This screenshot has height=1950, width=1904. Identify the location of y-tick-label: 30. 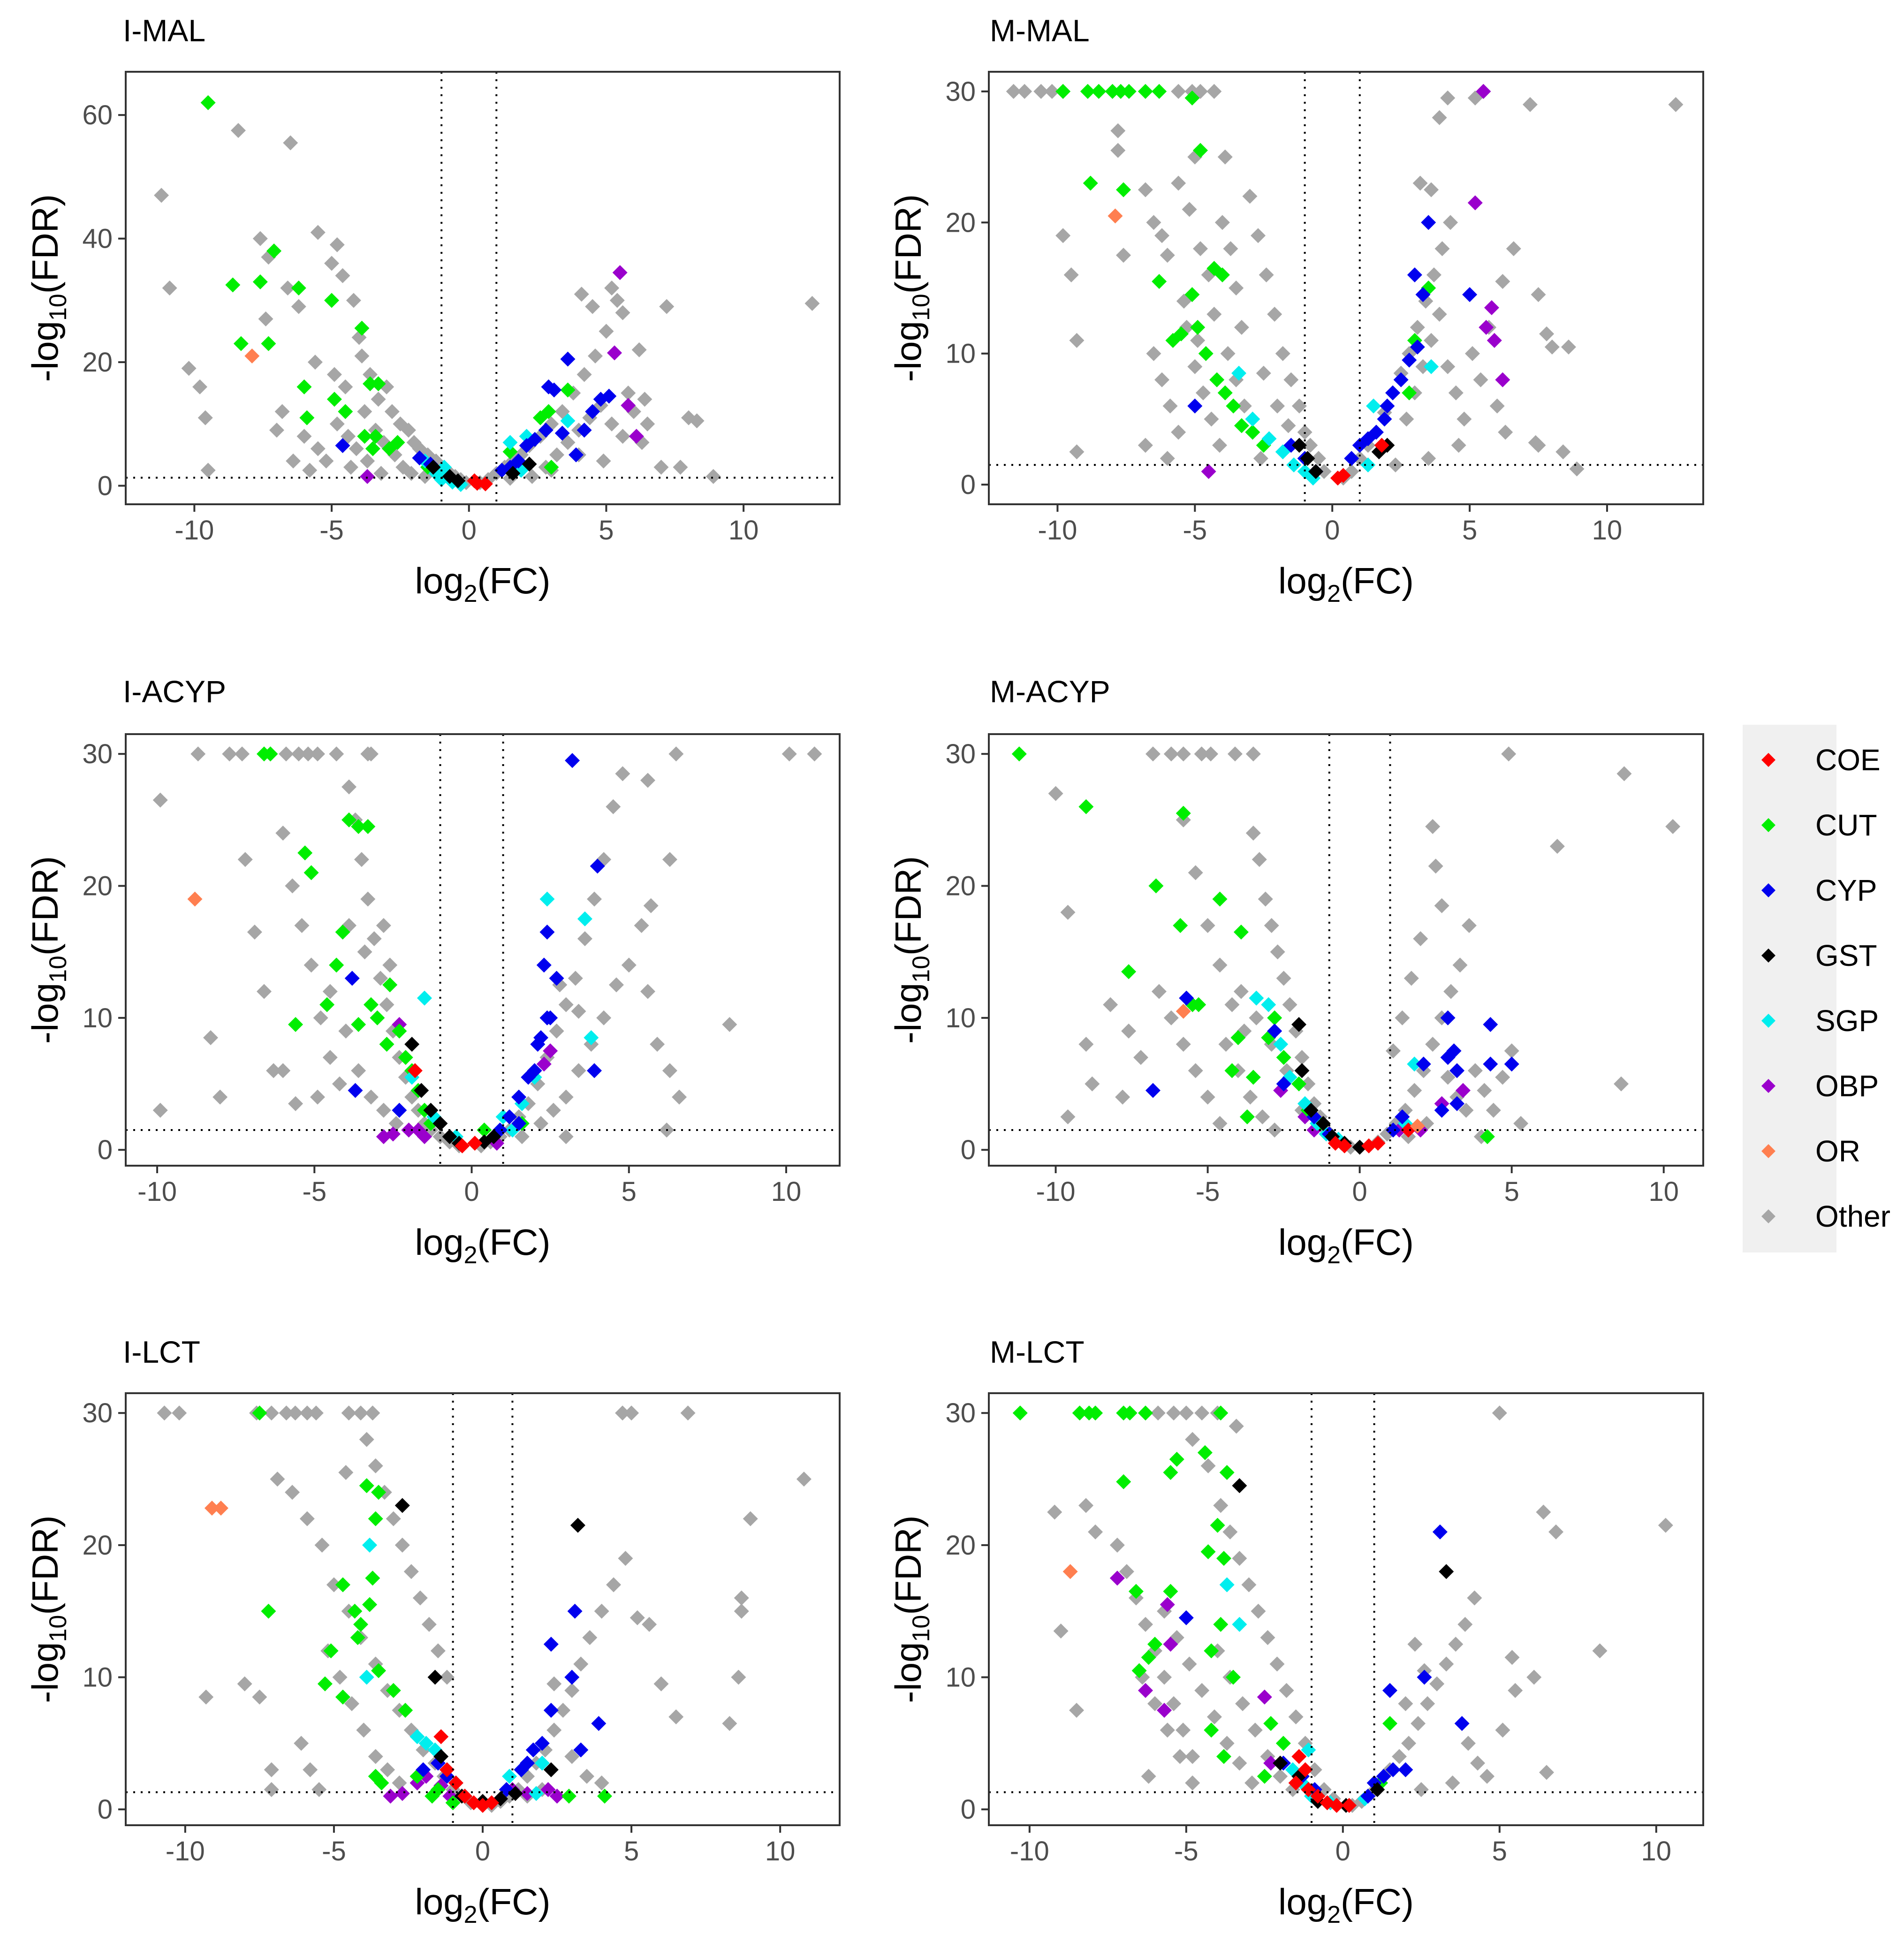
(98, 754).